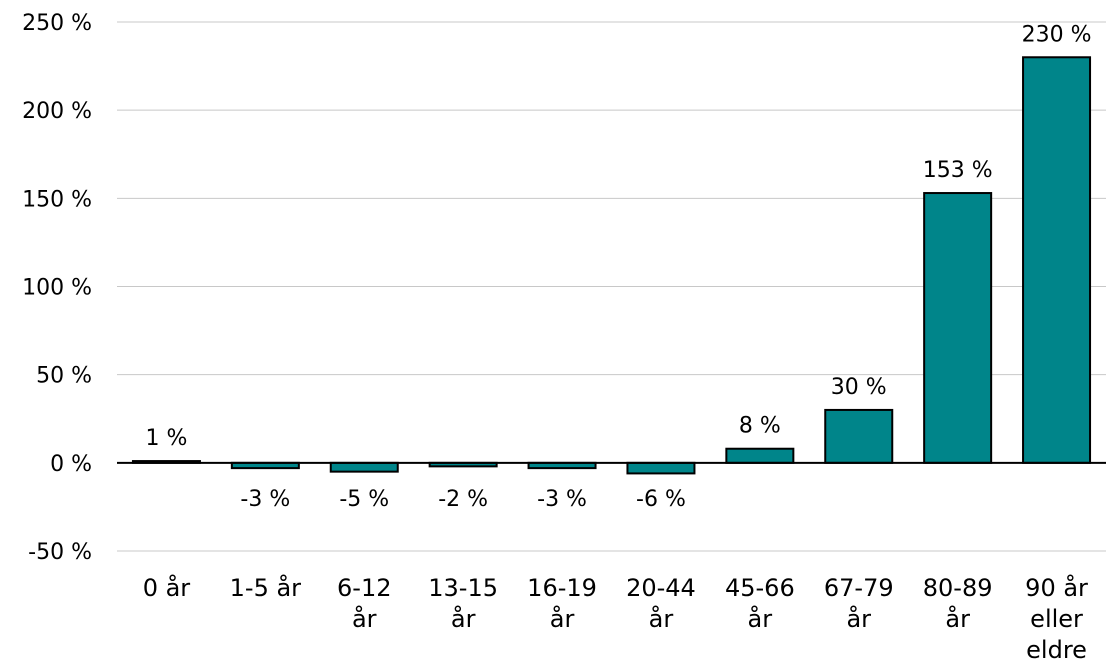 Image resolution: width=1107 pixels, height=665 pixels. I want to click on y-tick-label: 0 %, so click(71, 464).